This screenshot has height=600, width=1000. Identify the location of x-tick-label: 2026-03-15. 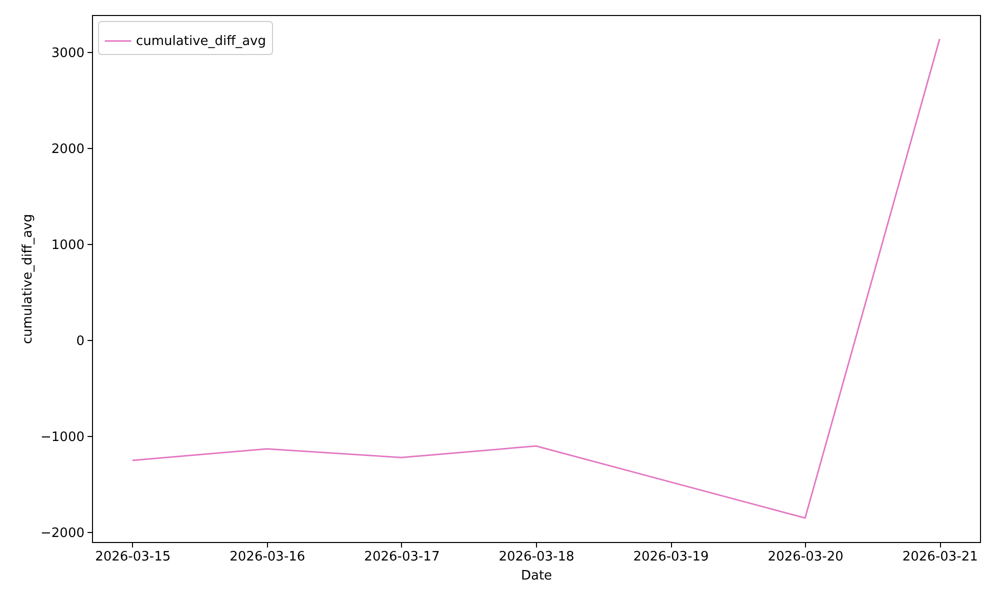
(133, 557).